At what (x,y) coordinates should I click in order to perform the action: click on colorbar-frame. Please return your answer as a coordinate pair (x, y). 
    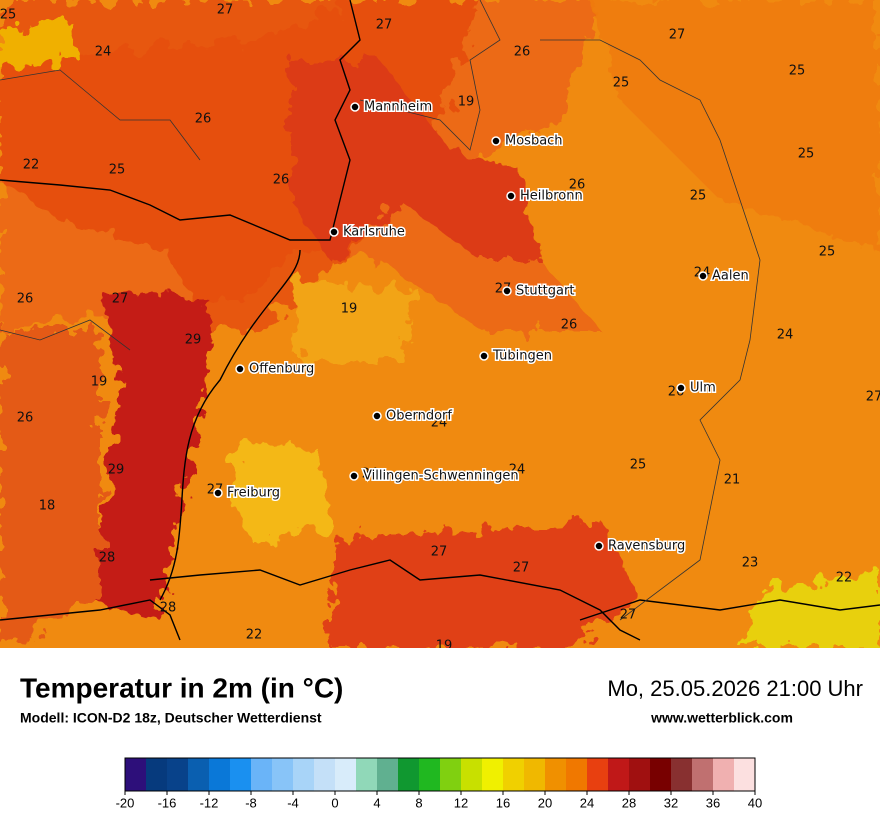
    Looking at the image, I should click on (440, 774).